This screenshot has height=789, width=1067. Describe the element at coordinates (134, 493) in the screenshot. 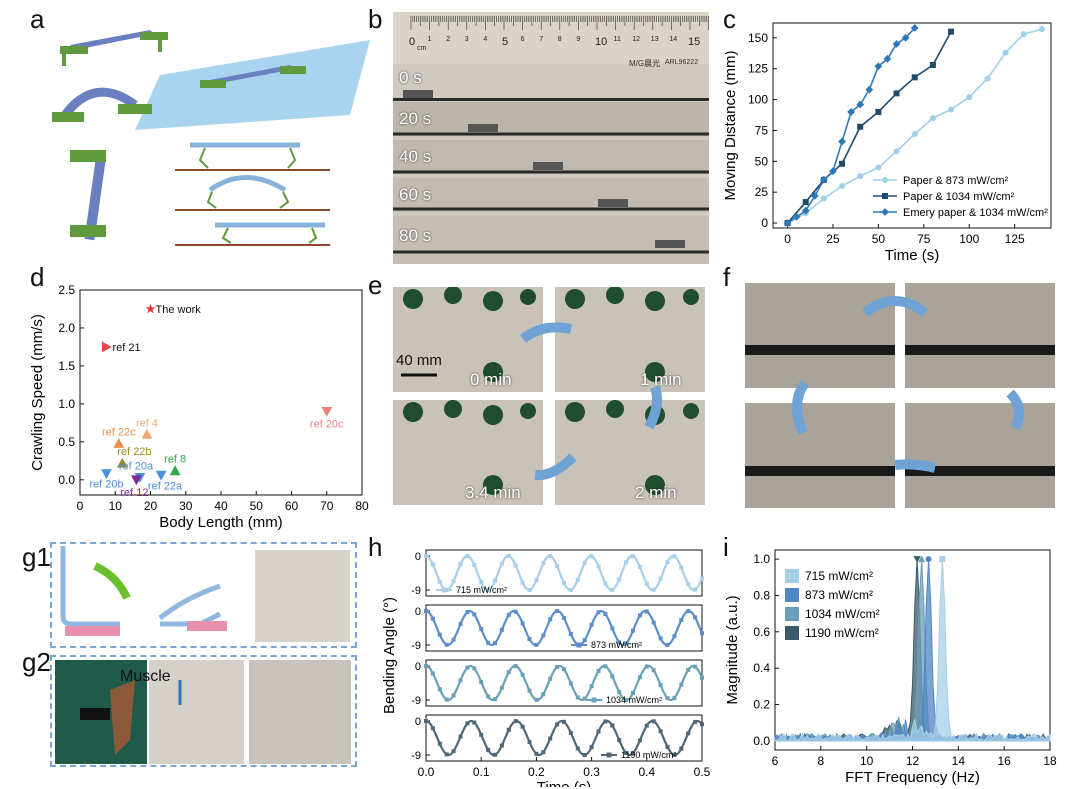

I see `point-label: ref 12` at that location.